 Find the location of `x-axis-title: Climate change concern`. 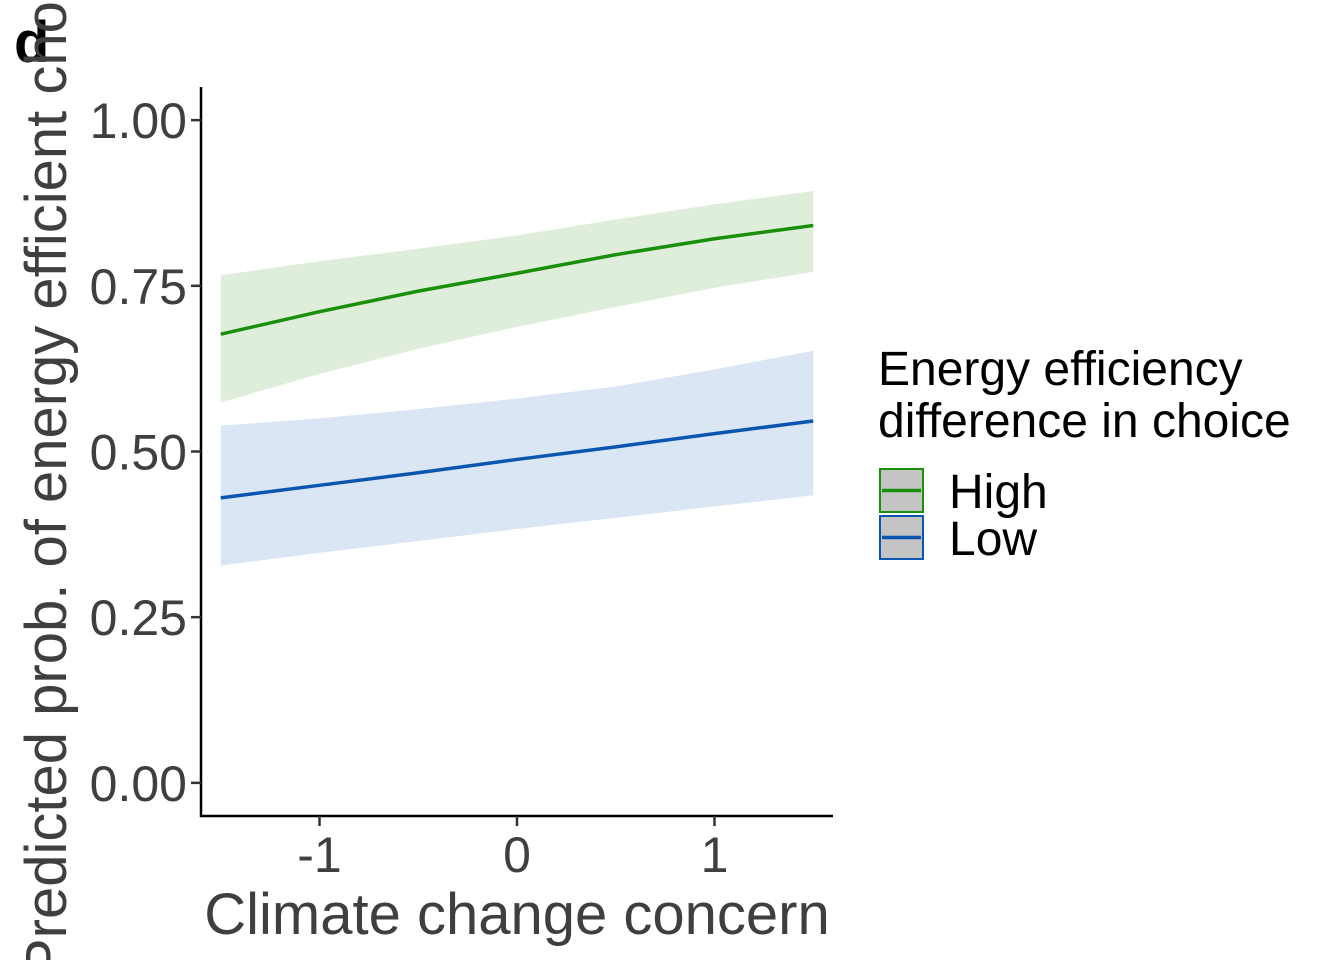

x-axis-title: Climate change concern is located at coordinates (516, 914).